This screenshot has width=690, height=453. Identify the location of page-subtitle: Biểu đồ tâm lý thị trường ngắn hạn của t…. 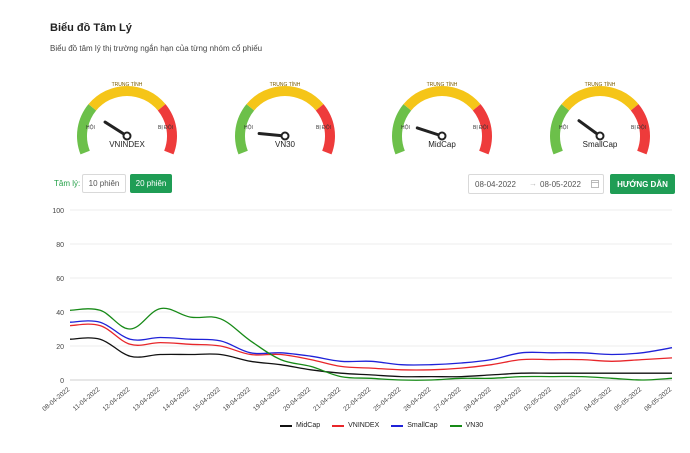
(156, 48).